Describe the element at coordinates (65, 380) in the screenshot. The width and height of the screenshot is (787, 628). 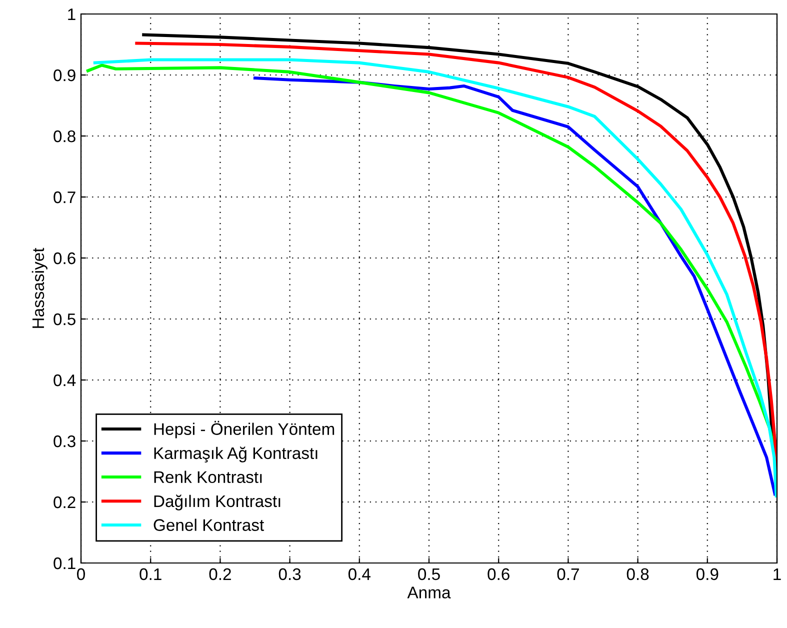
I see `y-tick-label: 0.4` at that location.